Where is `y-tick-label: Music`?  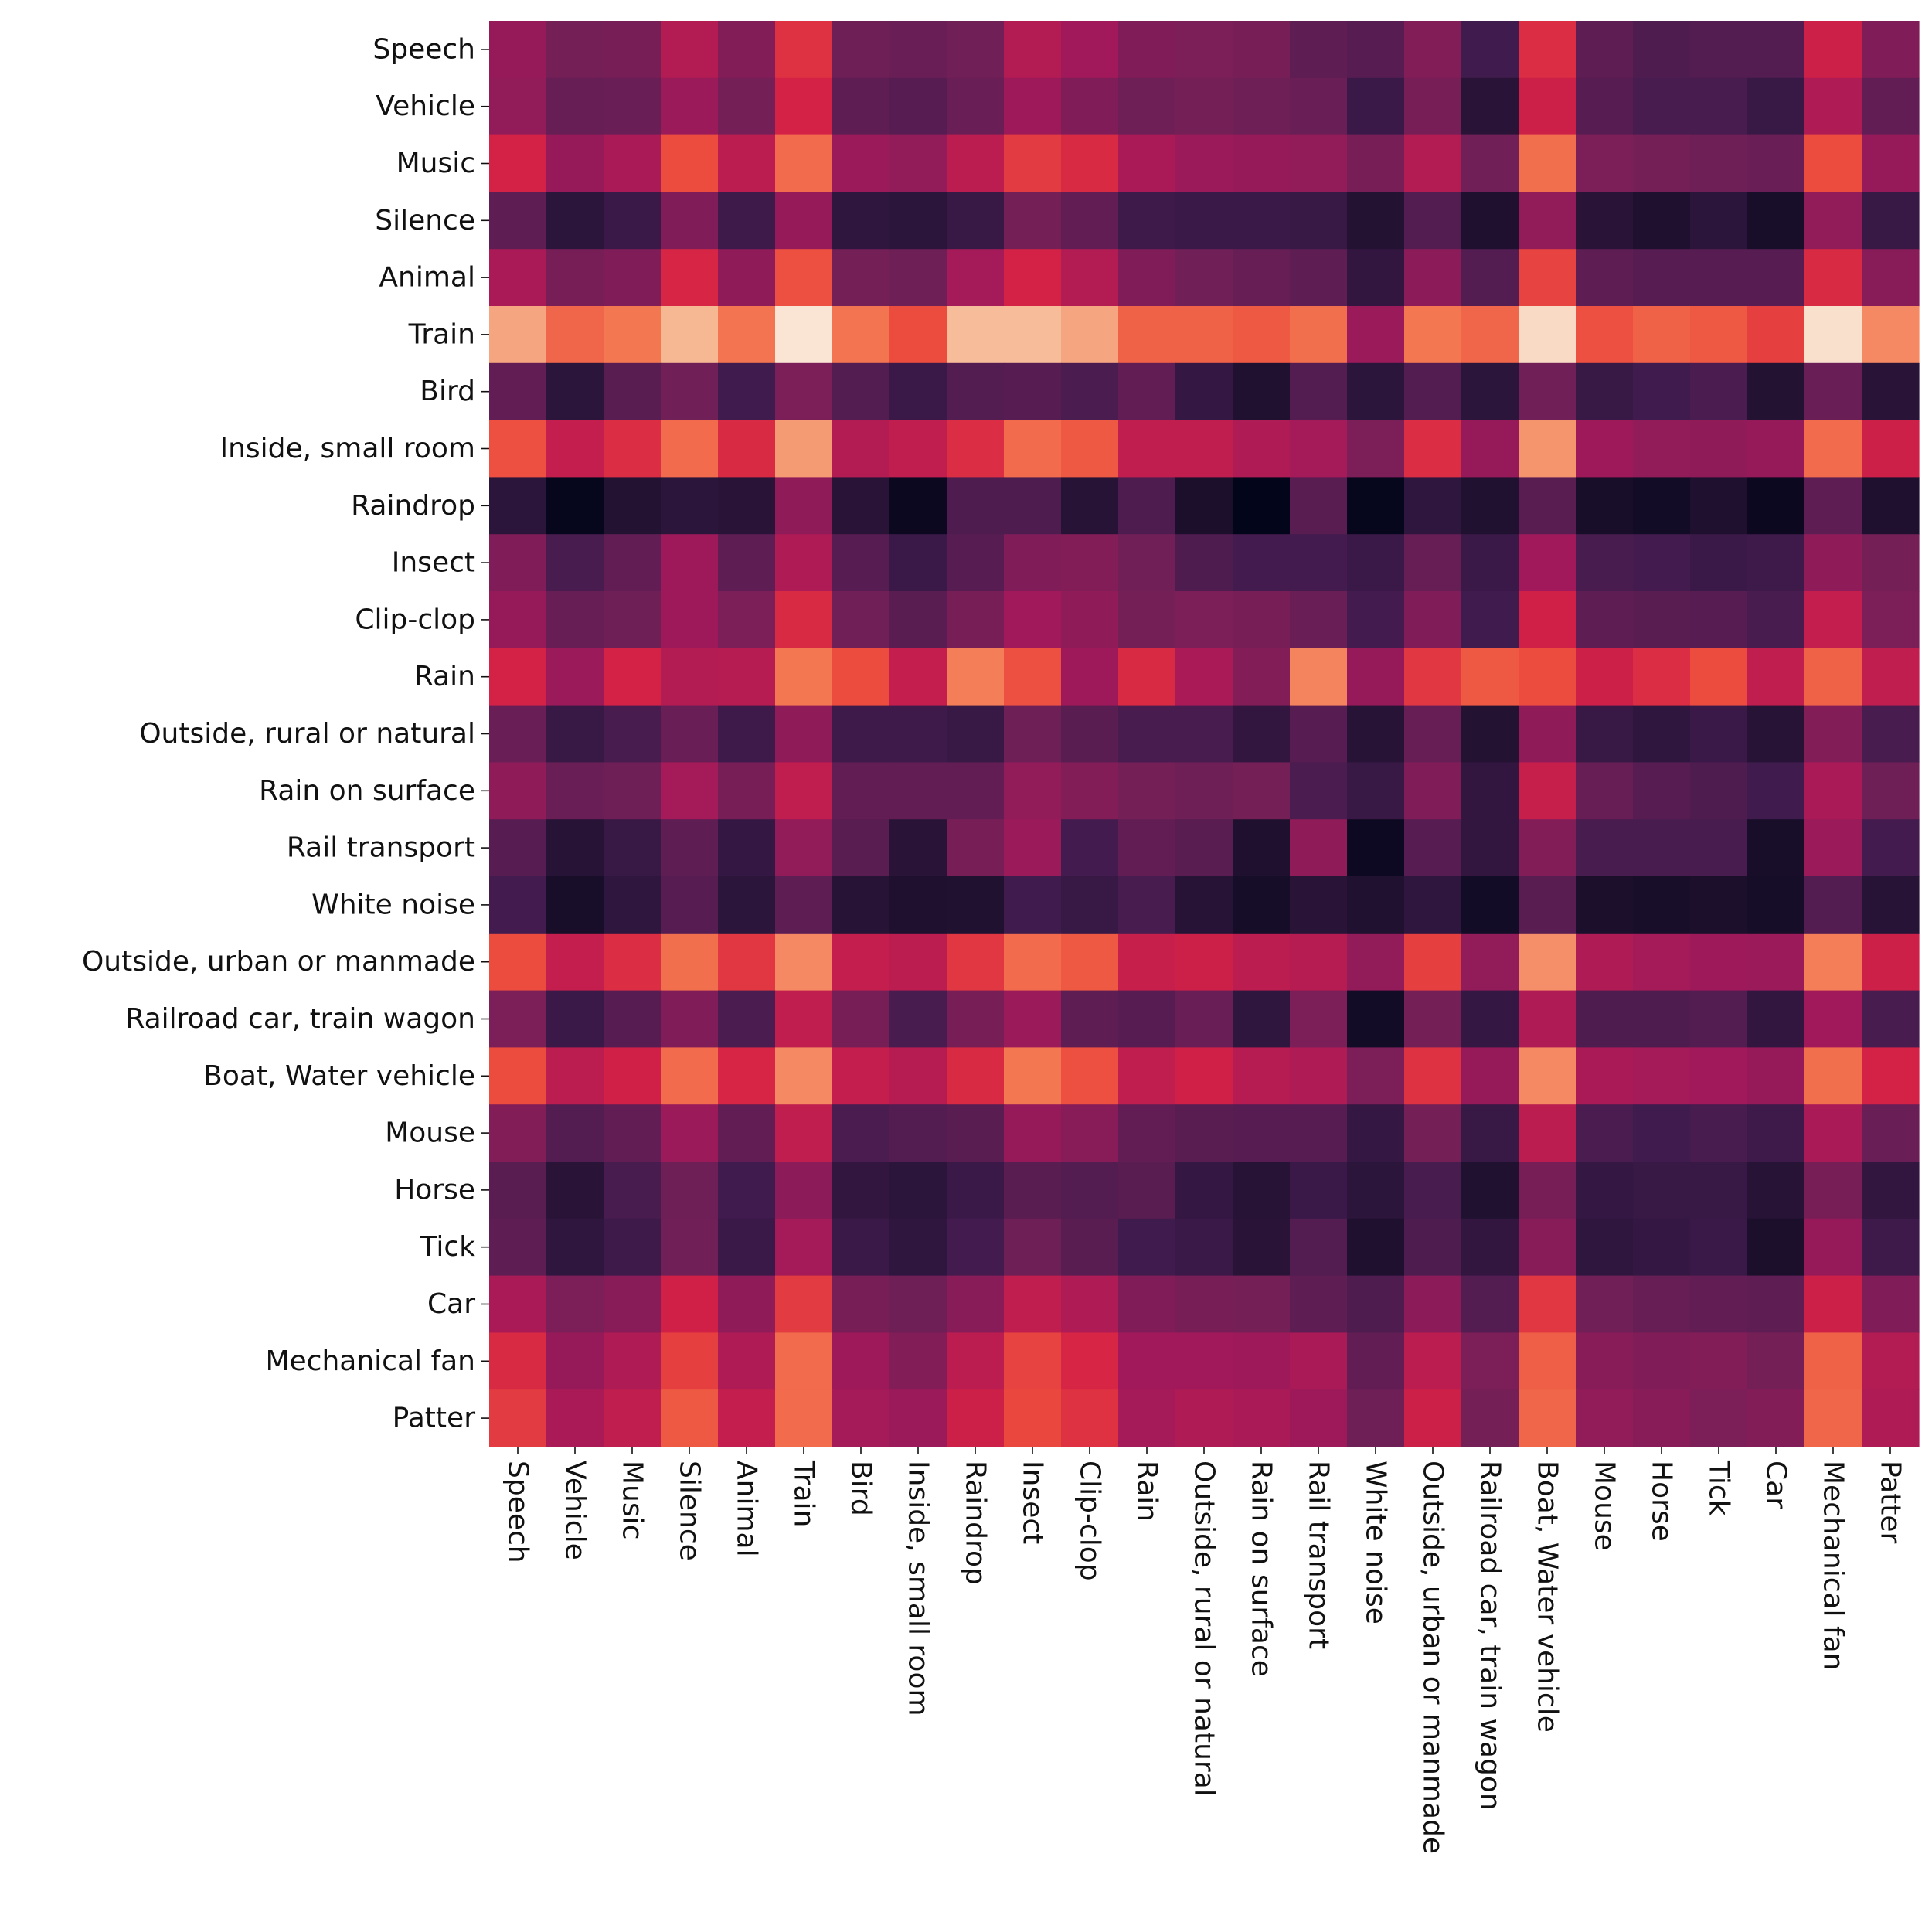
y-tick-label: Music is located at coordinates (436, 163).